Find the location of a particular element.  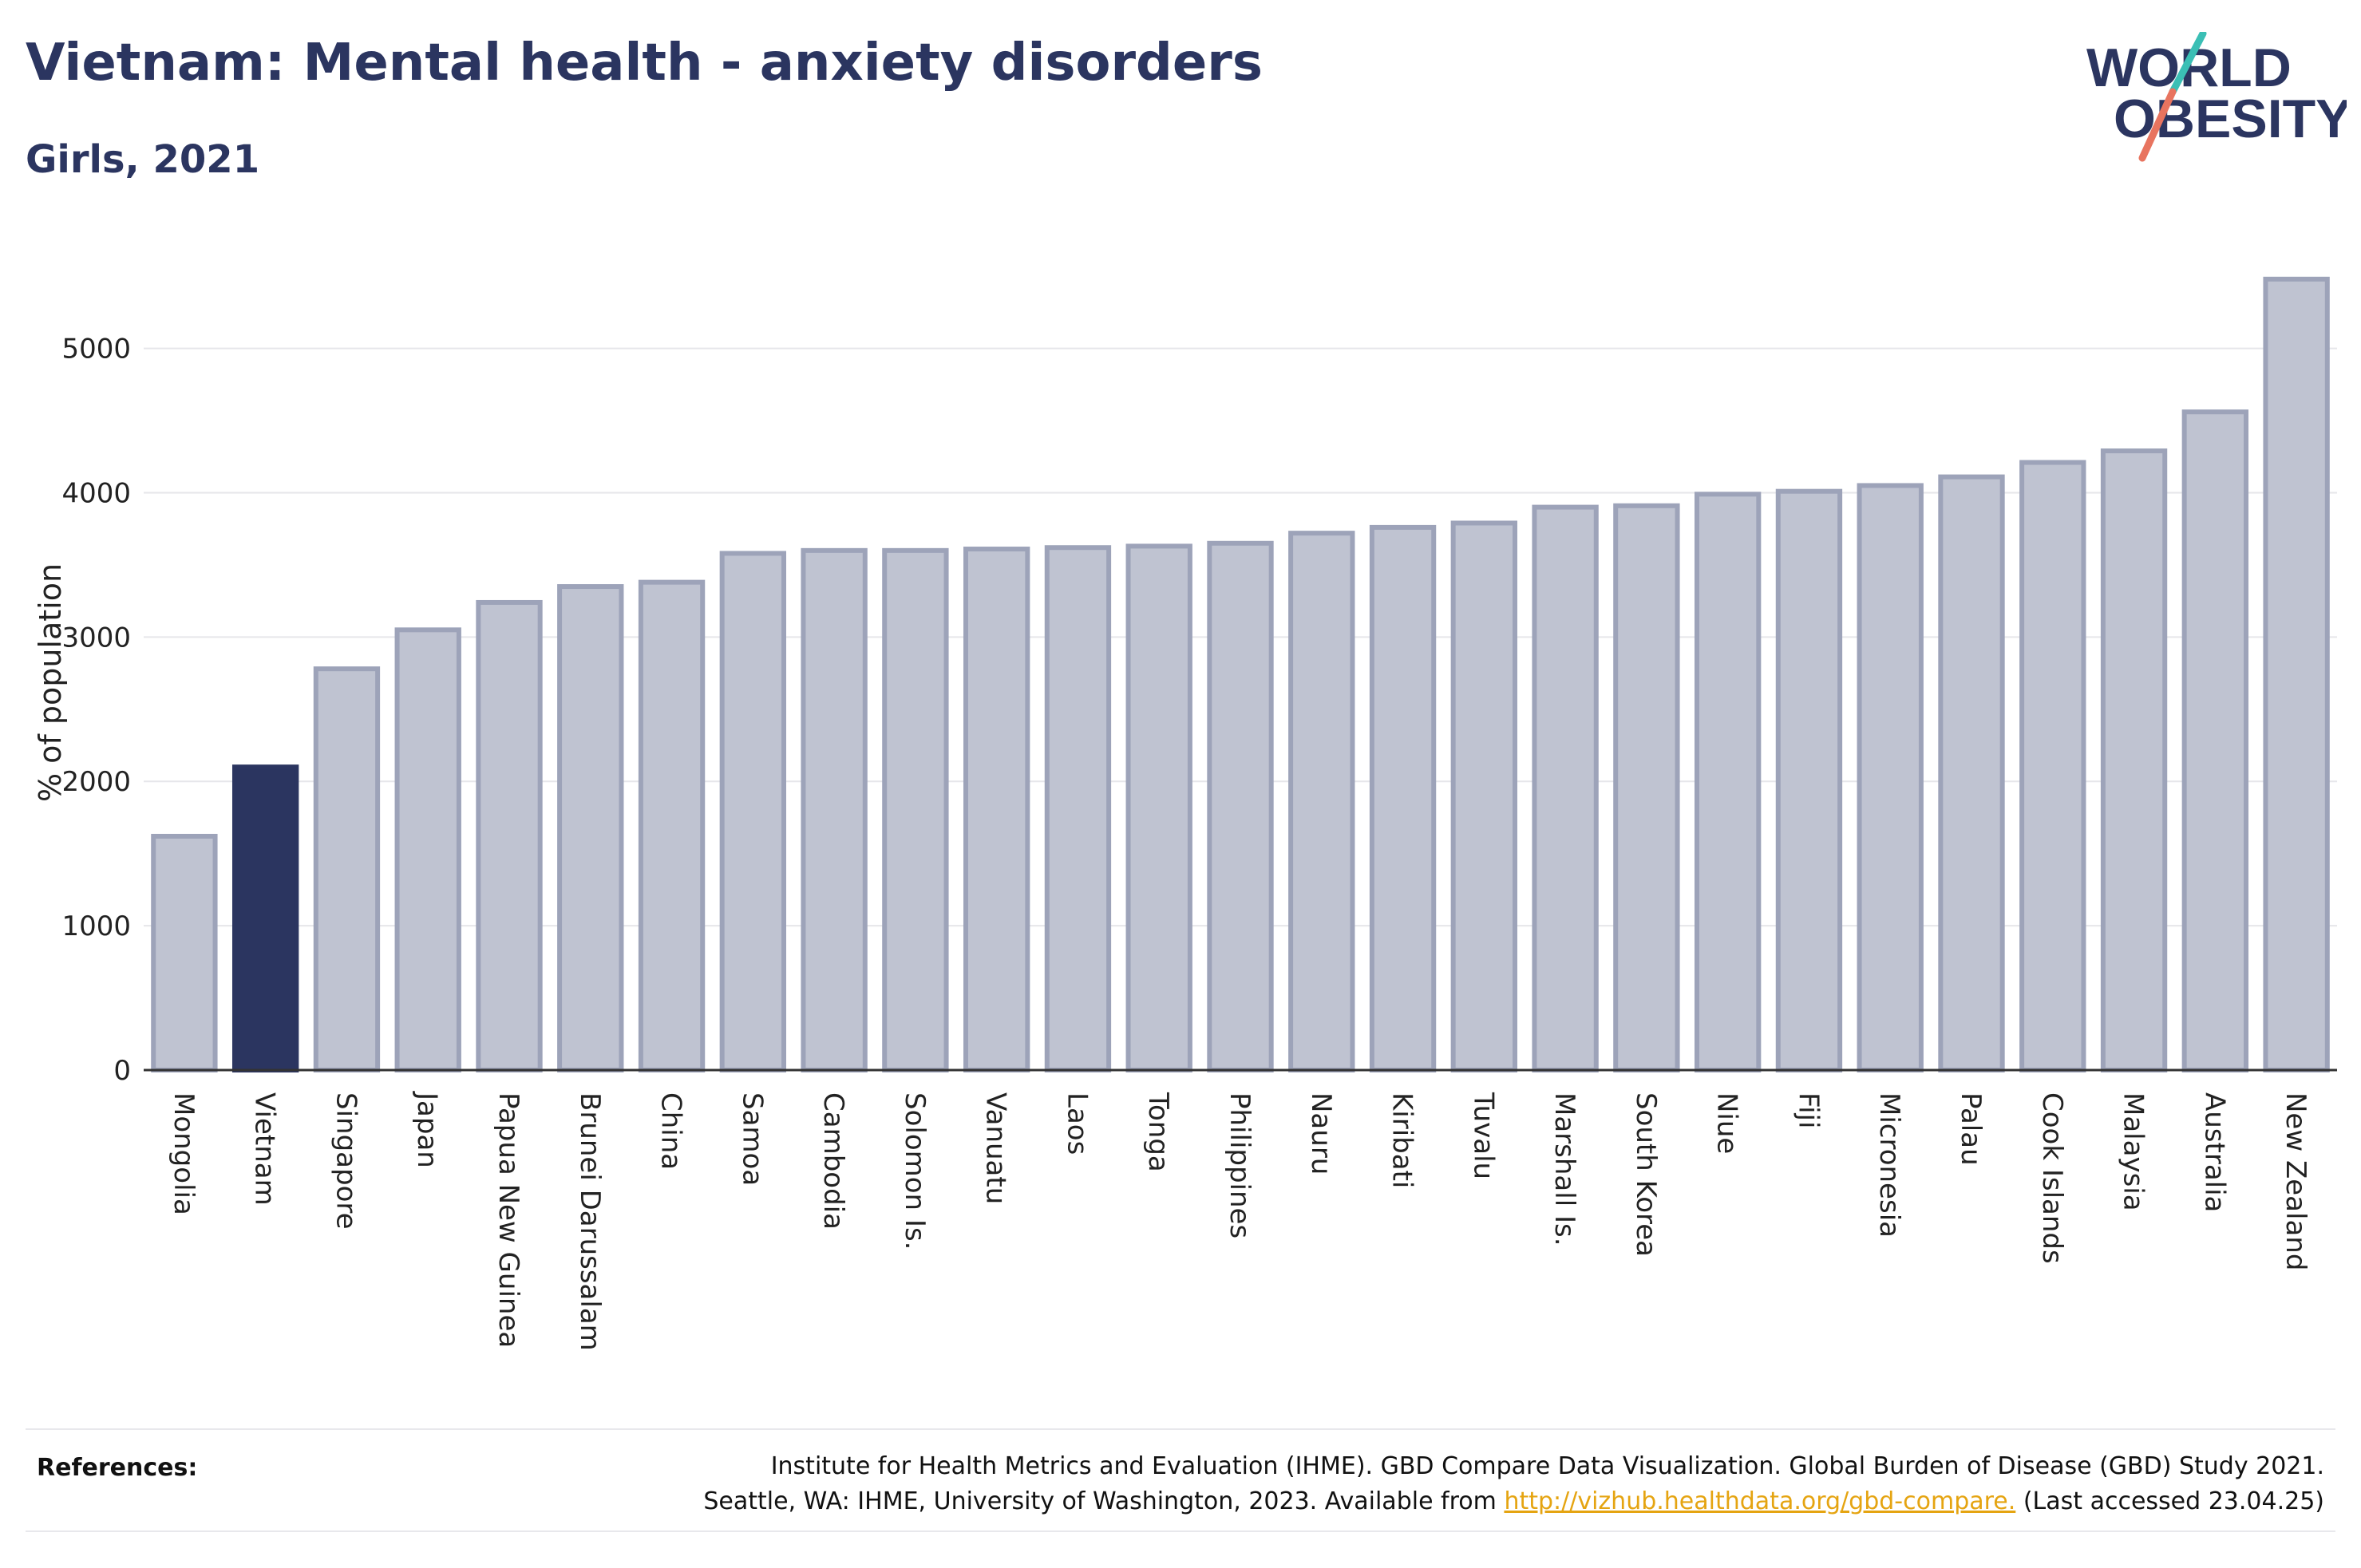

y-tick-label: 3000 is located at coordinates (96, 638).